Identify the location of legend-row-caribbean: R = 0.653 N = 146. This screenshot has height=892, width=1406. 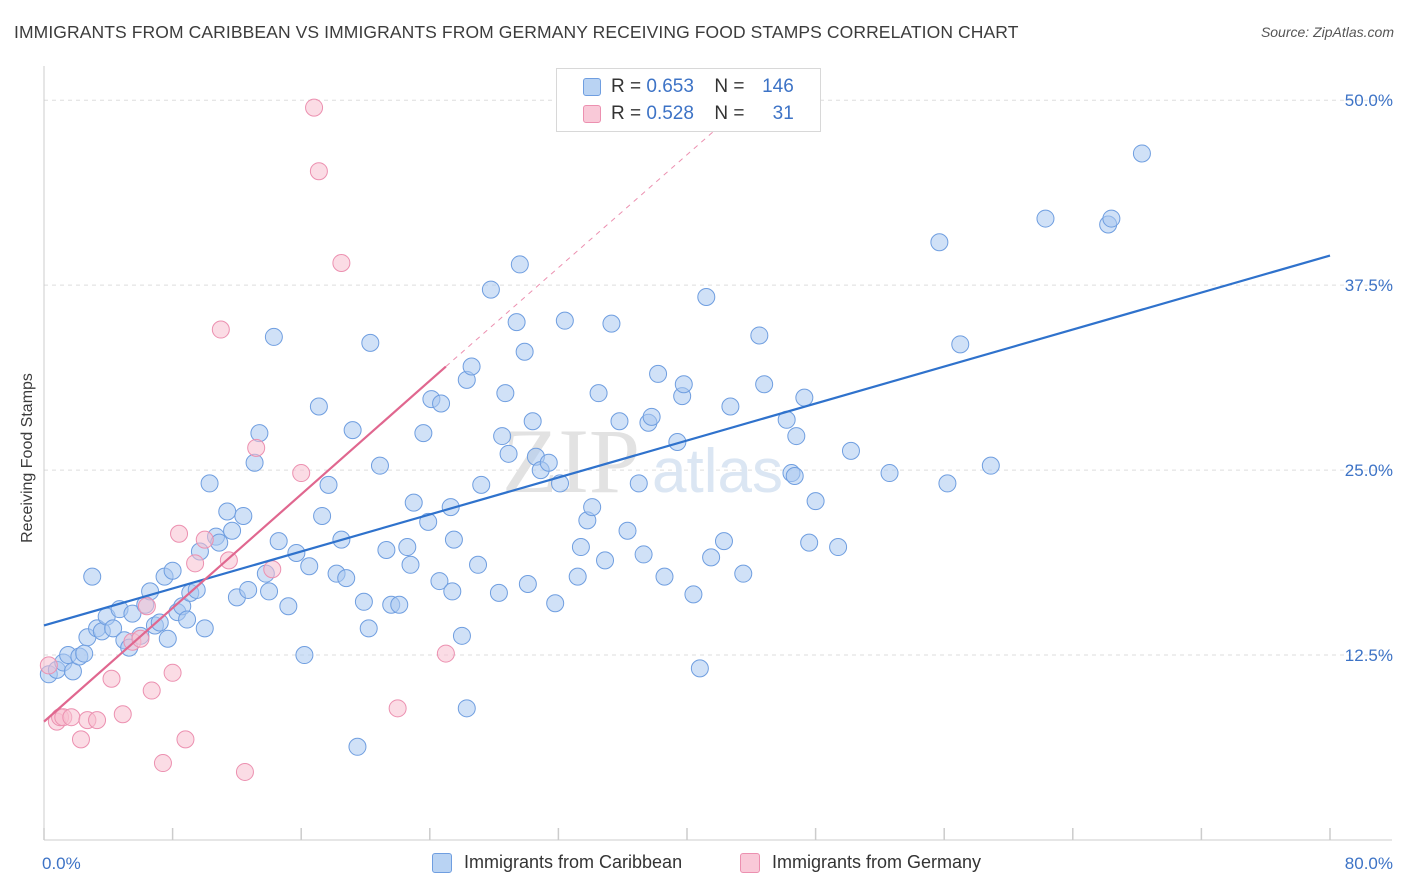
(688, 87).